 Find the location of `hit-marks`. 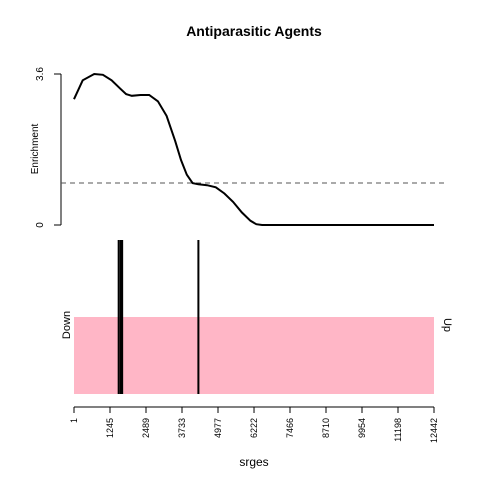

hit-marks is located at coordinates (158, 317).